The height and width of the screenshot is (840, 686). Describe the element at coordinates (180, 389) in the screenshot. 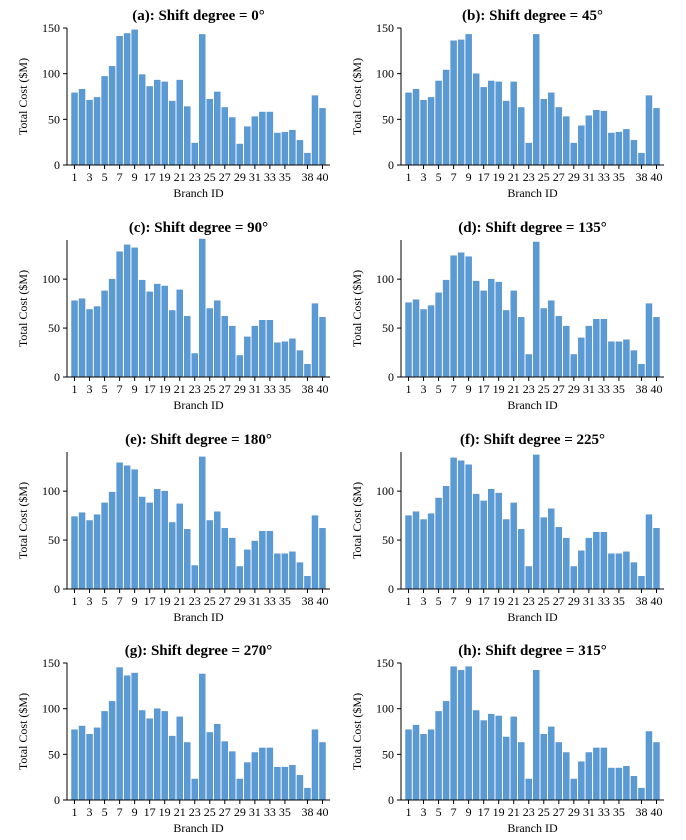

I see `x-tick-label: 21` at that location.